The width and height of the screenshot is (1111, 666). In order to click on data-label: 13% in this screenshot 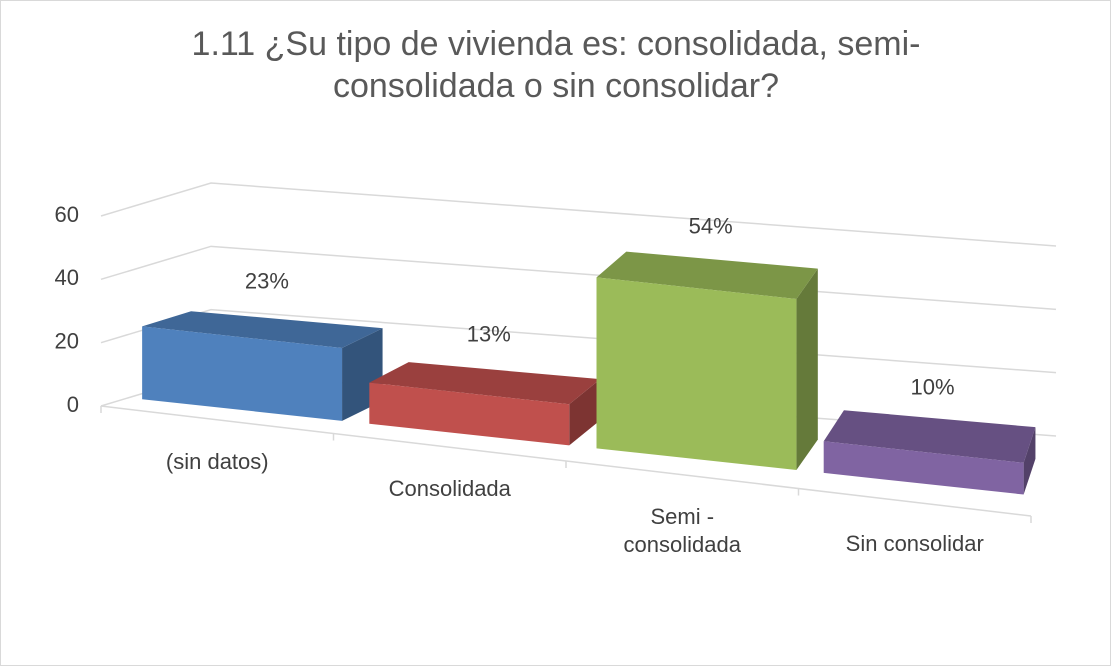, I will do `click(489, 334)`.